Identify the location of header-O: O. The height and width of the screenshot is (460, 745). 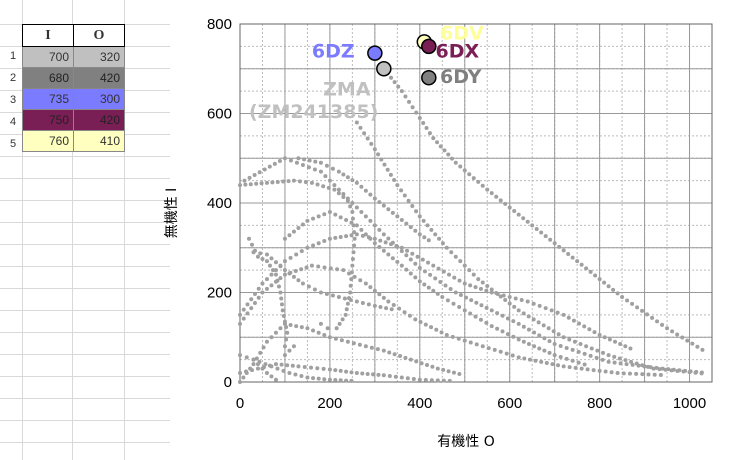
(99, 35).